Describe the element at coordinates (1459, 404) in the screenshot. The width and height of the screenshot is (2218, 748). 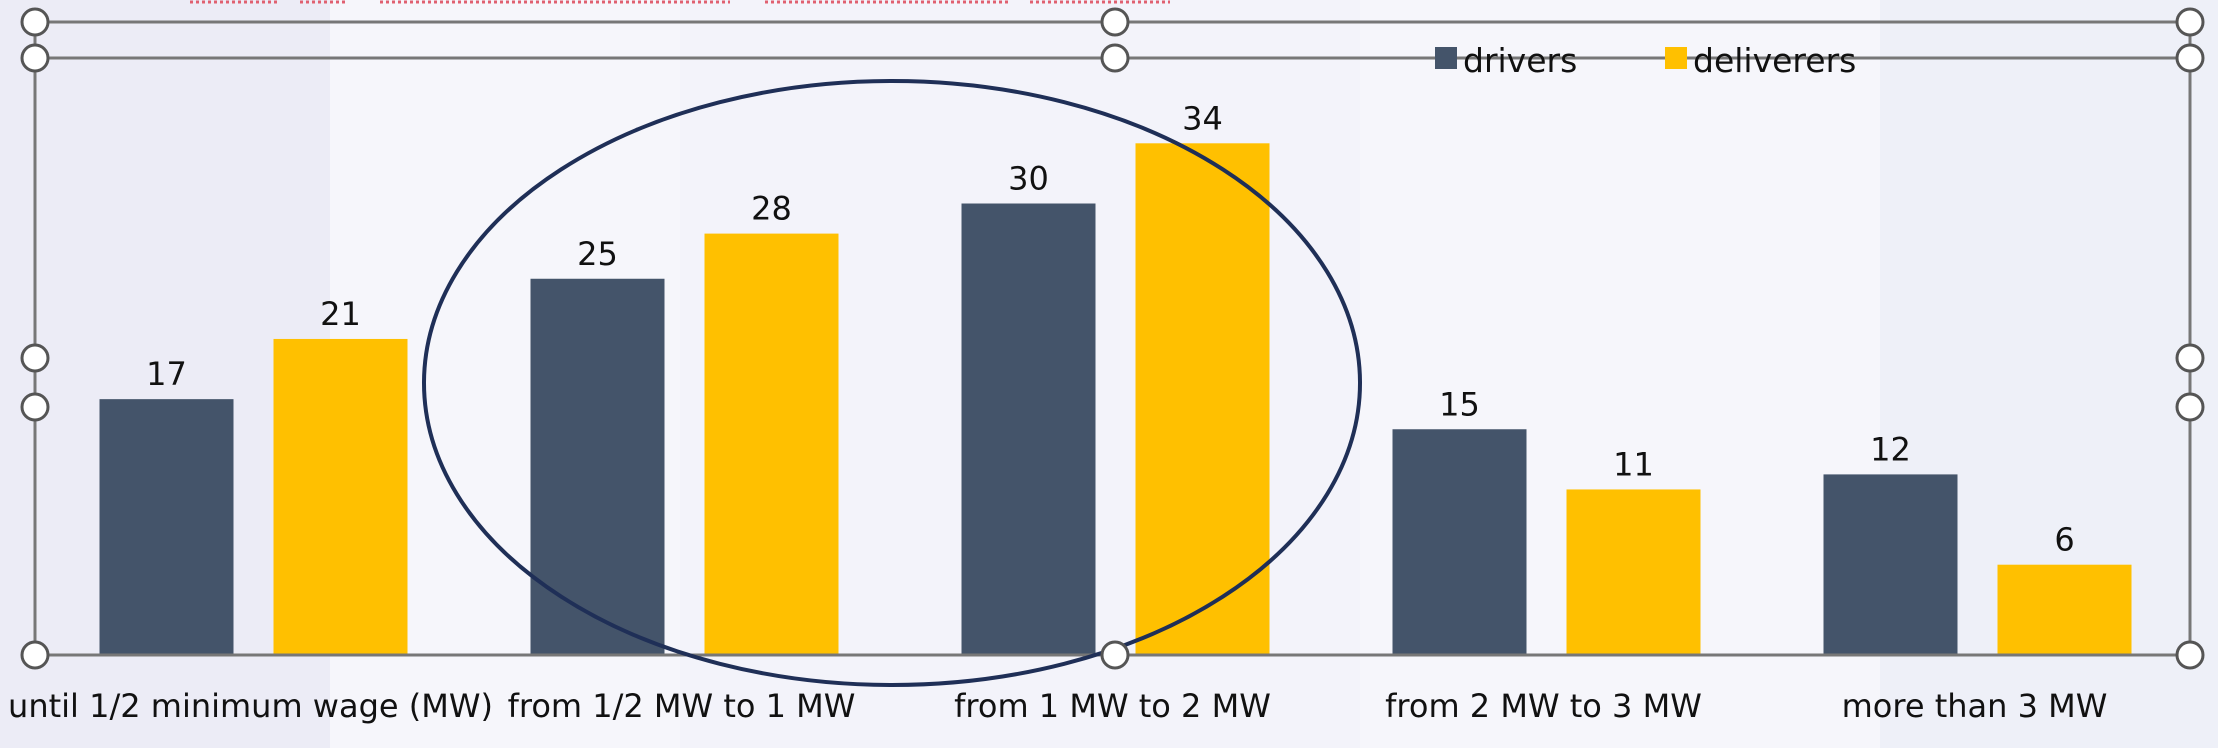
I see `data-label-drivers: 15` at that location.